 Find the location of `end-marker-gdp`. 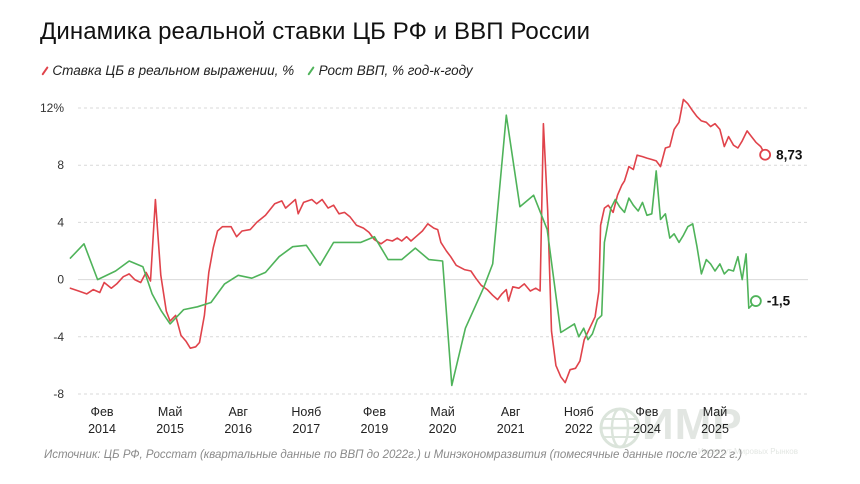

end-marker-gdp is located at coordinates (755, 301).